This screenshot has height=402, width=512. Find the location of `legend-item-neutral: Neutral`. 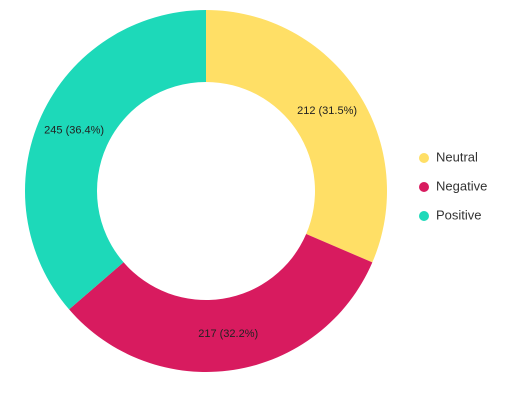

legend-item-neutral: Neutral is located at coordinates (448, 156).